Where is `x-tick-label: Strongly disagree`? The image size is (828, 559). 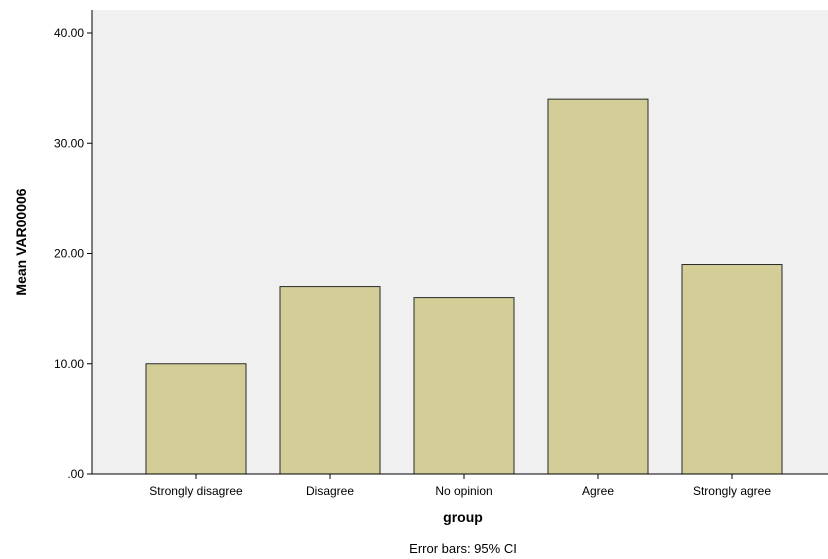 x-tick-label: Strongly disagree is located at coordinates (196, 491).